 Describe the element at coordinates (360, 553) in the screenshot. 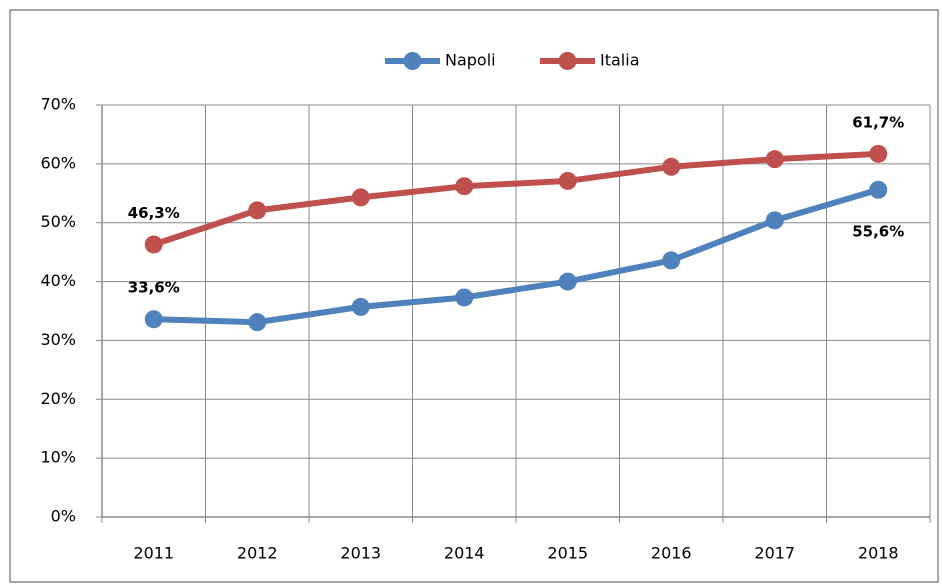

I see `x-tick-label: 2013` at that location.